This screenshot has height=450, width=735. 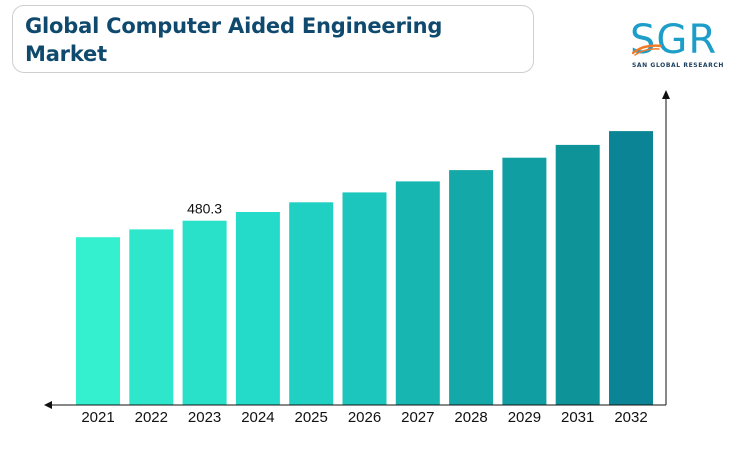 I want to click on bar-2025, so click(x=311, y=303).